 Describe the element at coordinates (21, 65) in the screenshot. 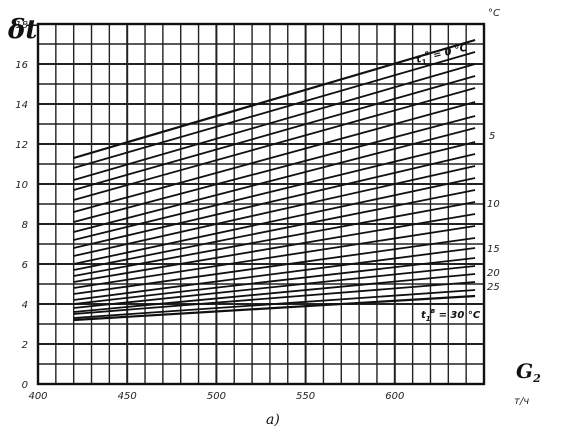

I see `y-tick-label: 16` at that location.